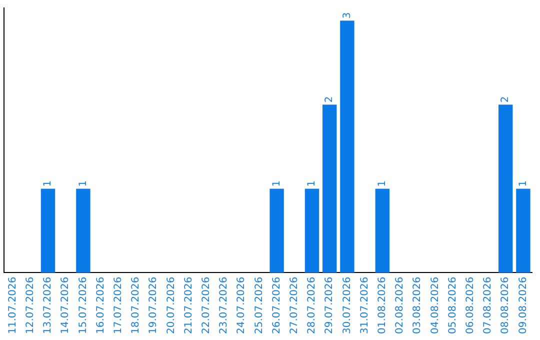 The width and height of the screenshot is (540, 340). What do you see at coordinates (470, 305) in the screenshot?
I see `x-tick-label: 06.08.2026` at bounding box center [470, 305].